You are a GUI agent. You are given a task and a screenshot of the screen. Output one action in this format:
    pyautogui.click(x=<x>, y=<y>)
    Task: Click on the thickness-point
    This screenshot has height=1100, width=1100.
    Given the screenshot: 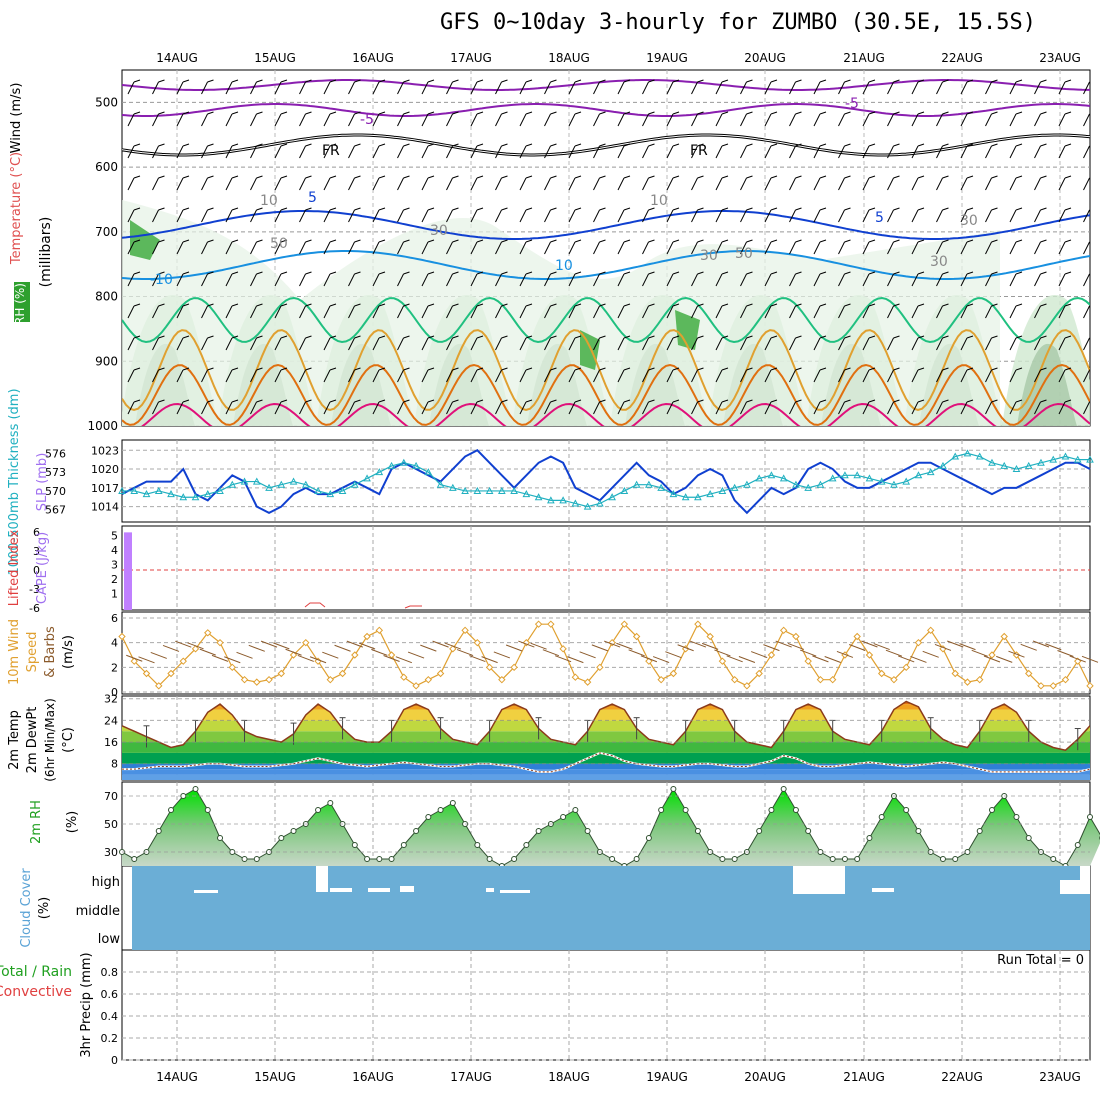 What is the action you would take?
    pyautogui.click(x=551, y=500)
    